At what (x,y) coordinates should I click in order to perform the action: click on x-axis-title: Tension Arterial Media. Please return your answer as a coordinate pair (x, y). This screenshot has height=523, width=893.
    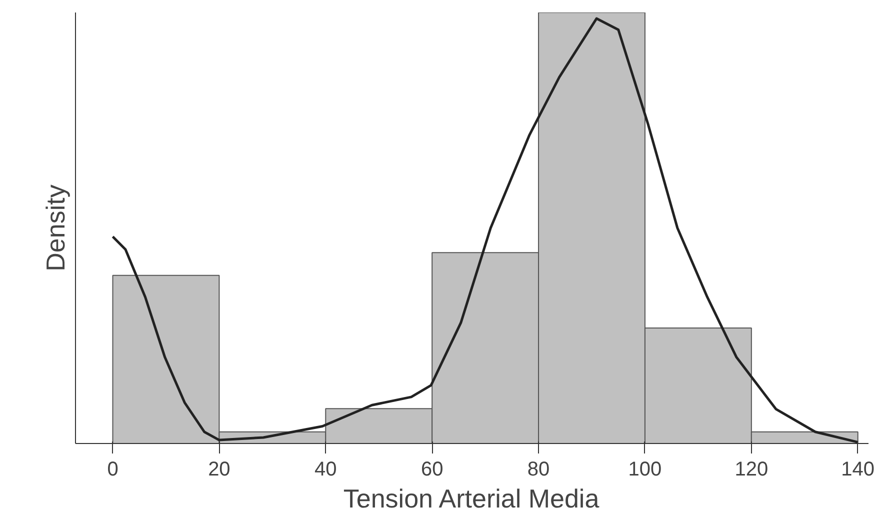
    Looking at the image, I should click on (471, 499).